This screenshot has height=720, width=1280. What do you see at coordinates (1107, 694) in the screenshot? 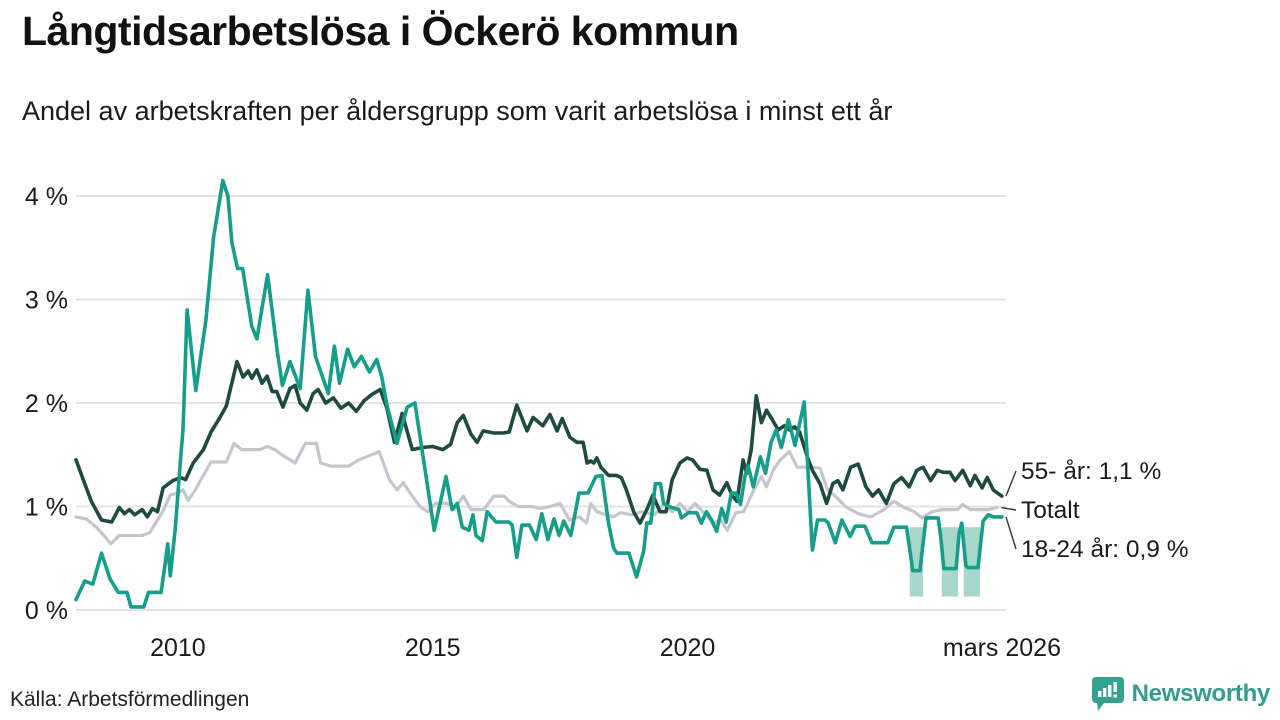
I see `newsworthy-bubble-icon` at bounding box center [1107, 694].